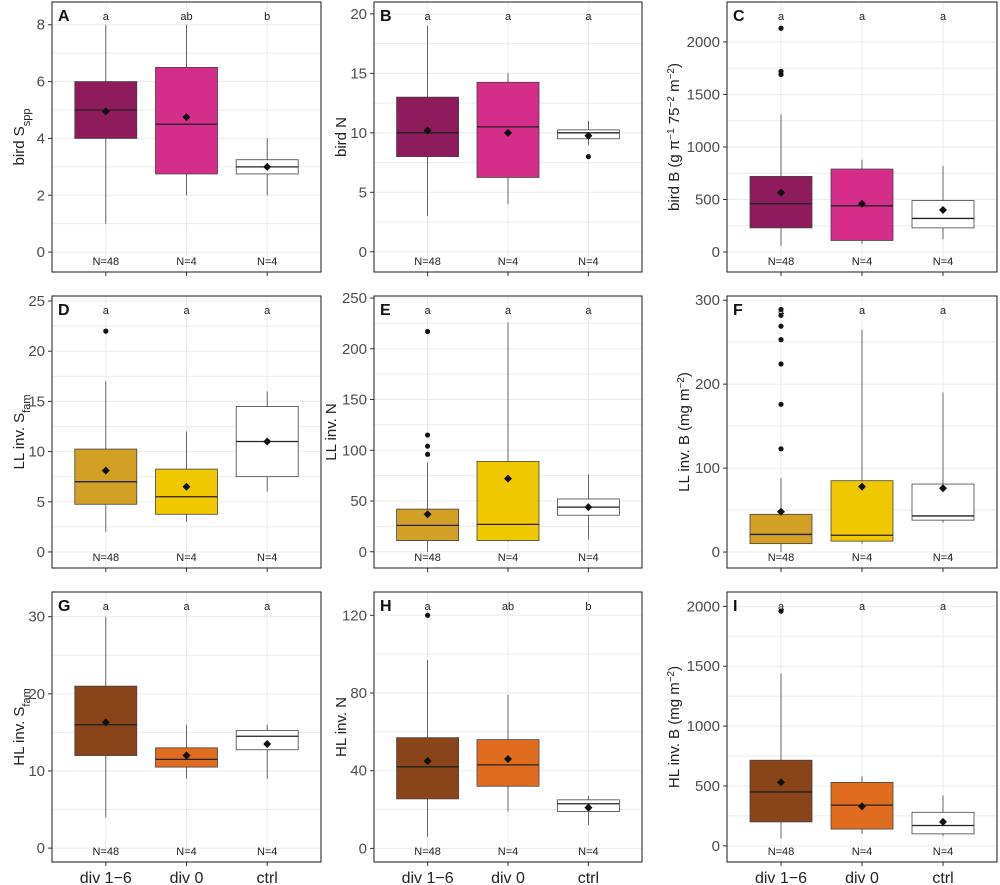 This screenshot has height=885, width=1000. I want to click on y-tick-label: 200, so click(354, 349).